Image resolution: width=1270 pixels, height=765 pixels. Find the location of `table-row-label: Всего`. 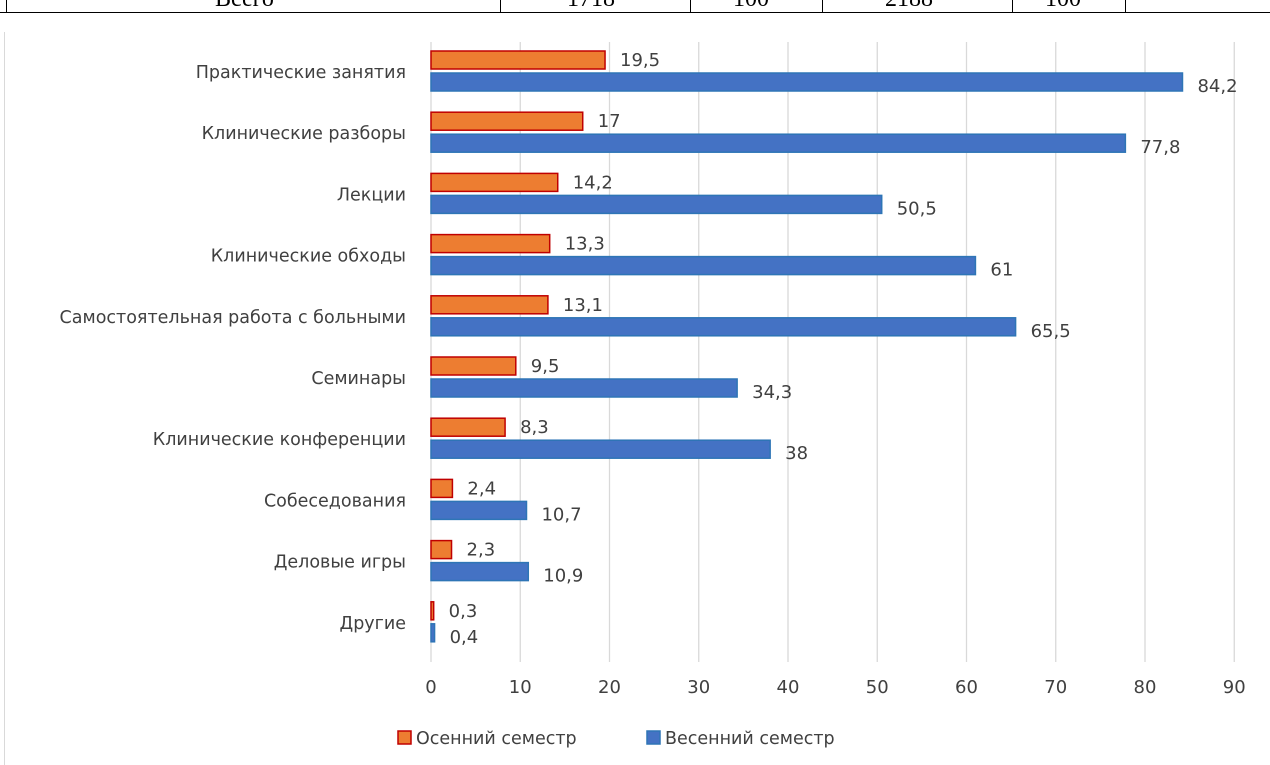

table-row-label: Всего is located at coordinates (244, 6).